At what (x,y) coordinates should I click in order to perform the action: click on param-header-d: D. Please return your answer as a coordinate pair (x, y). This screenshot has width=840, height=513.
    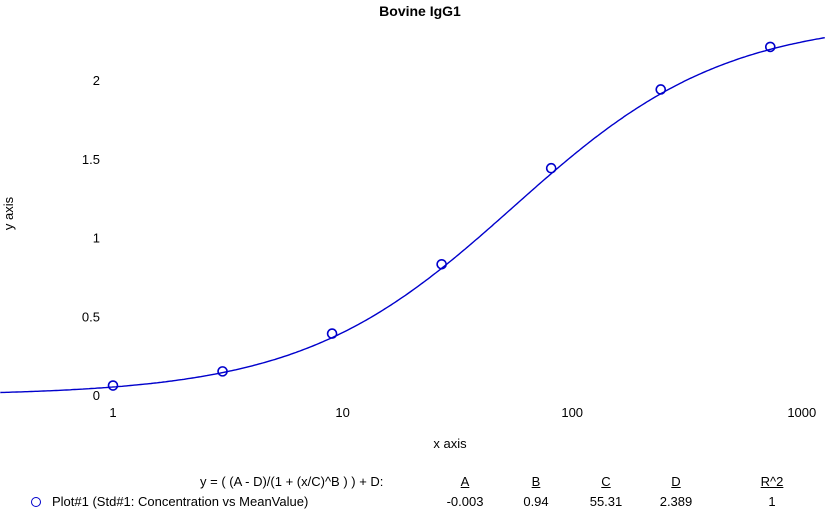
    Looking at the image, I should click on (676, 481).